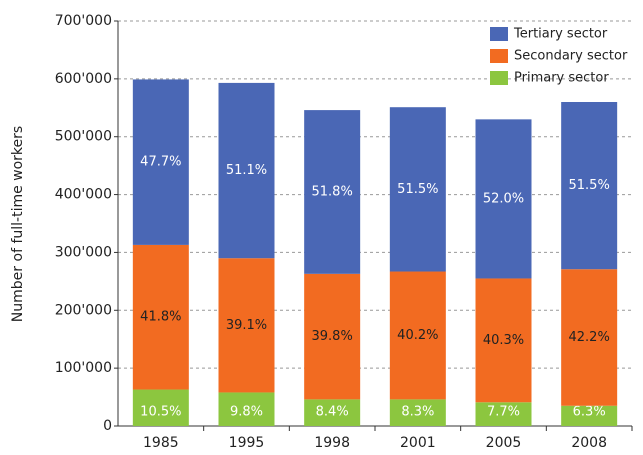  Describe the element at coordinates (418, 443) in the screenshot. I see `x-tick-label: 2001` at that location.